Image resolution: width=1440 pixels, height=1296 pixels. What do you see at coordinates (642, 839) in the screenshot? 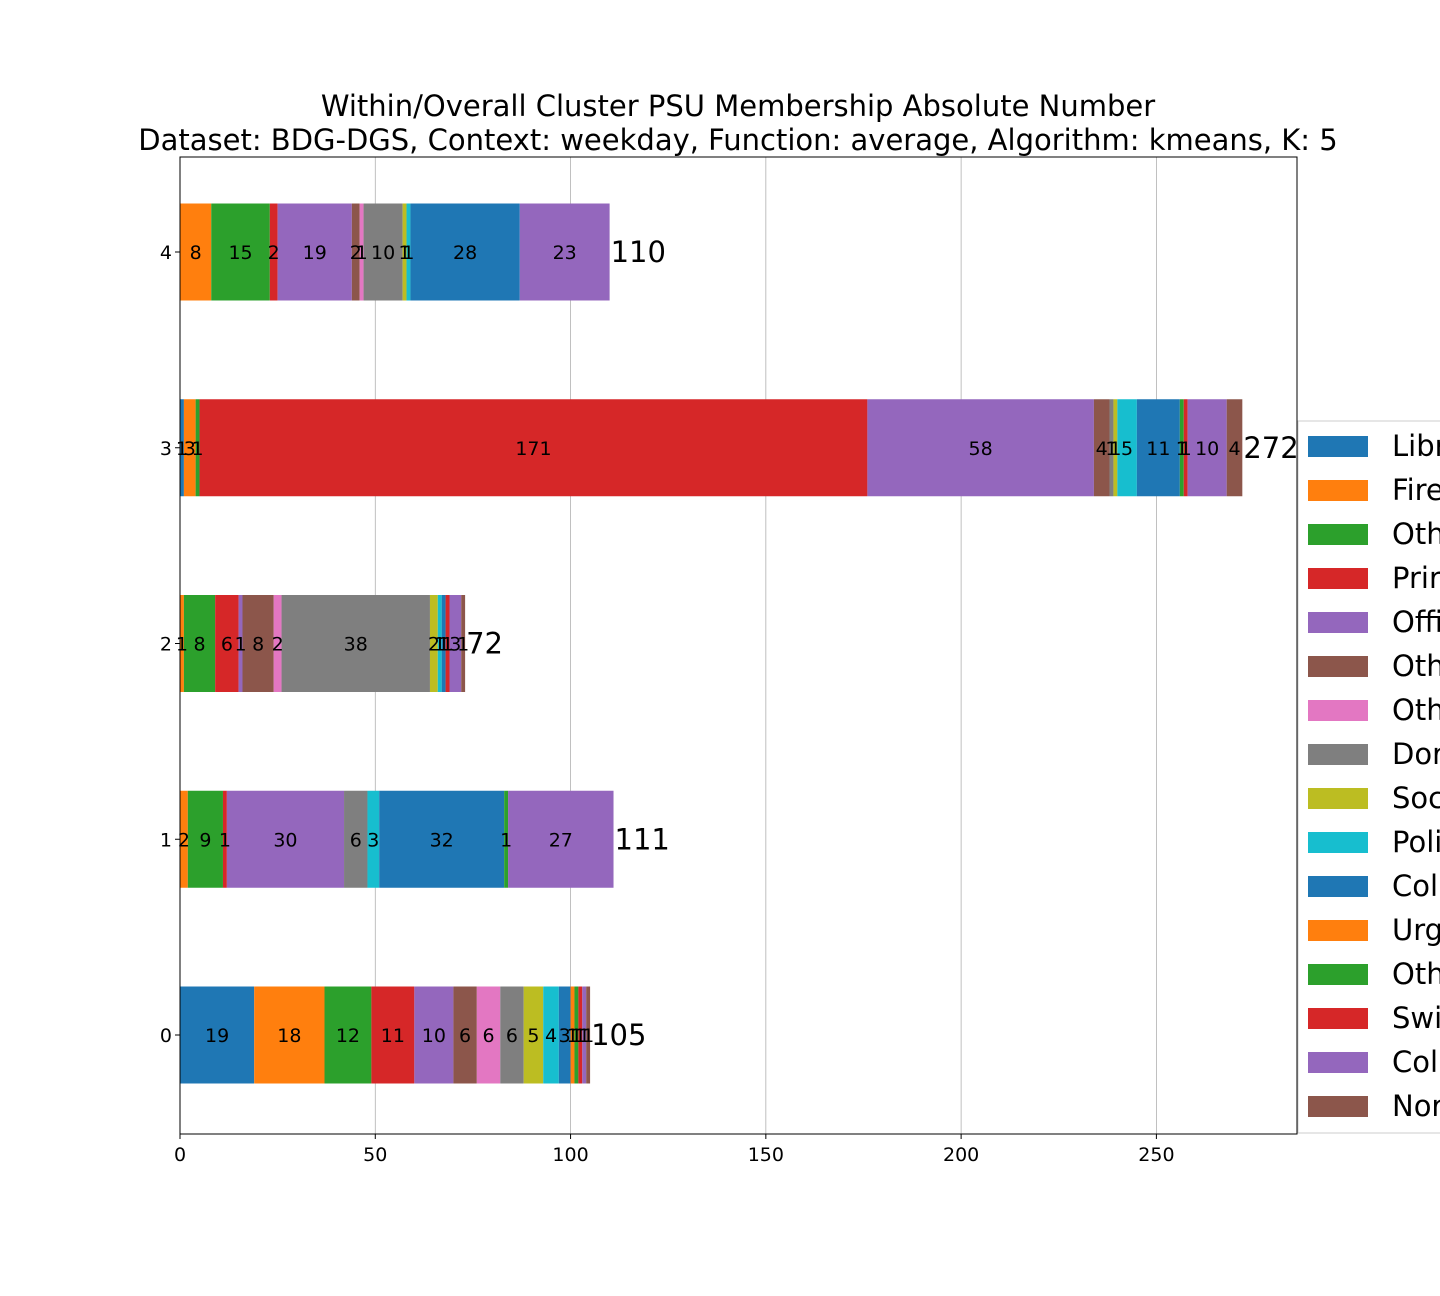
I see `bar-total-label: 111` at bounding box center [642, 839].